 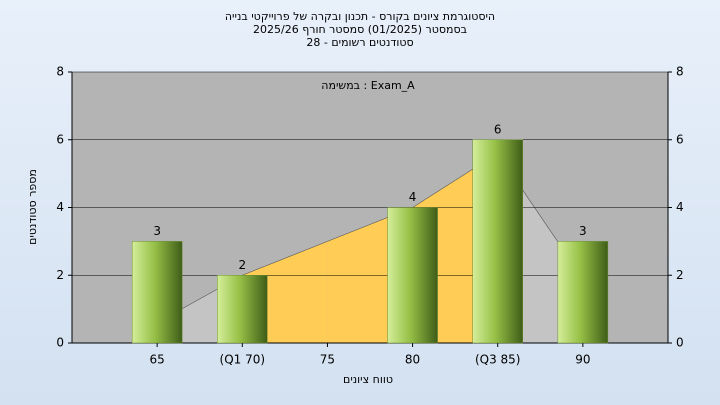 I want to click on x-tick-label: 65, so click(x=157, y=360).